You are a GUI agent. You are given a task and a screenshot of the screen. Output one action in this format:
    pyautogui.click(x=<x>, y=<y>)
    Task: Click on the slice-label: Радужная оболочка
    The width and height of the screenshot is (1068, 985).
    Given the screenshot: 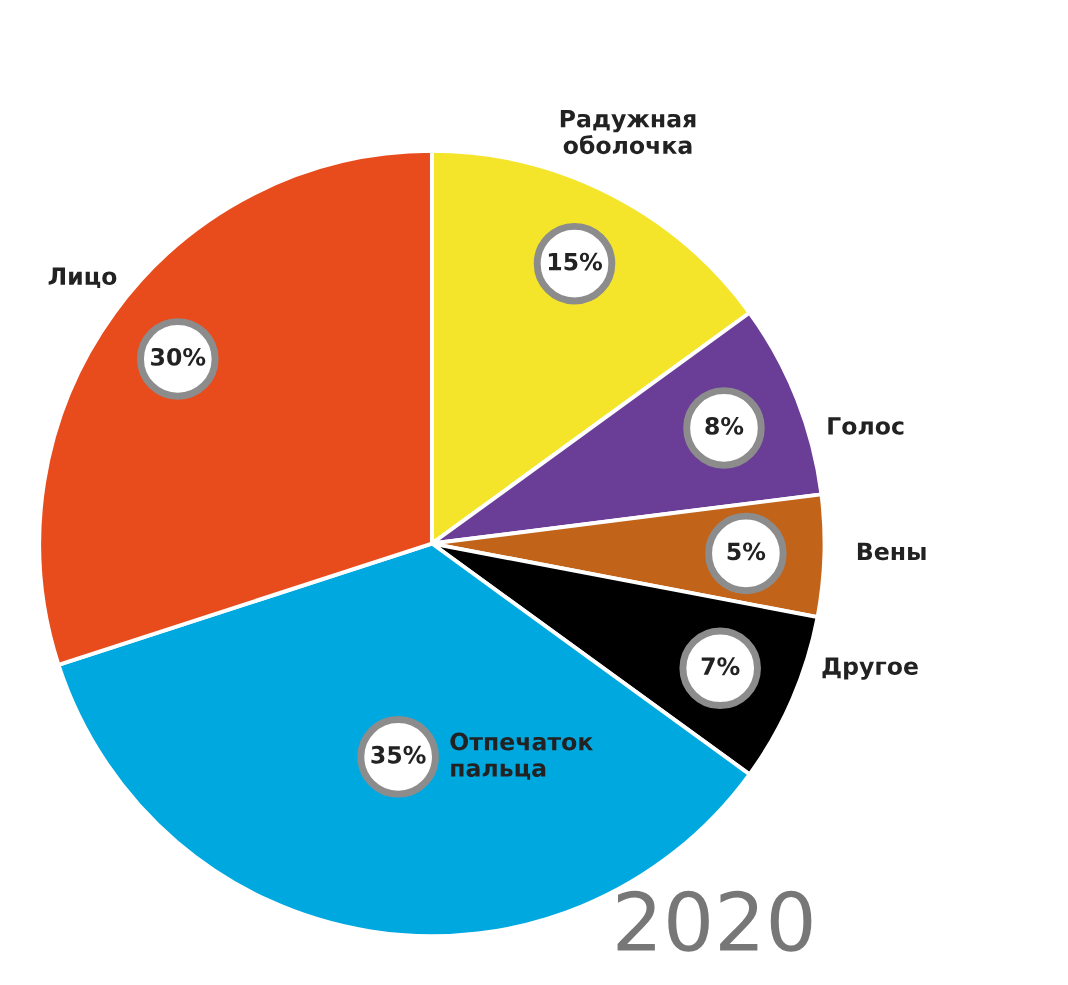 What is the action you would take?
    pyautogui.click(x=628, y=132)
    